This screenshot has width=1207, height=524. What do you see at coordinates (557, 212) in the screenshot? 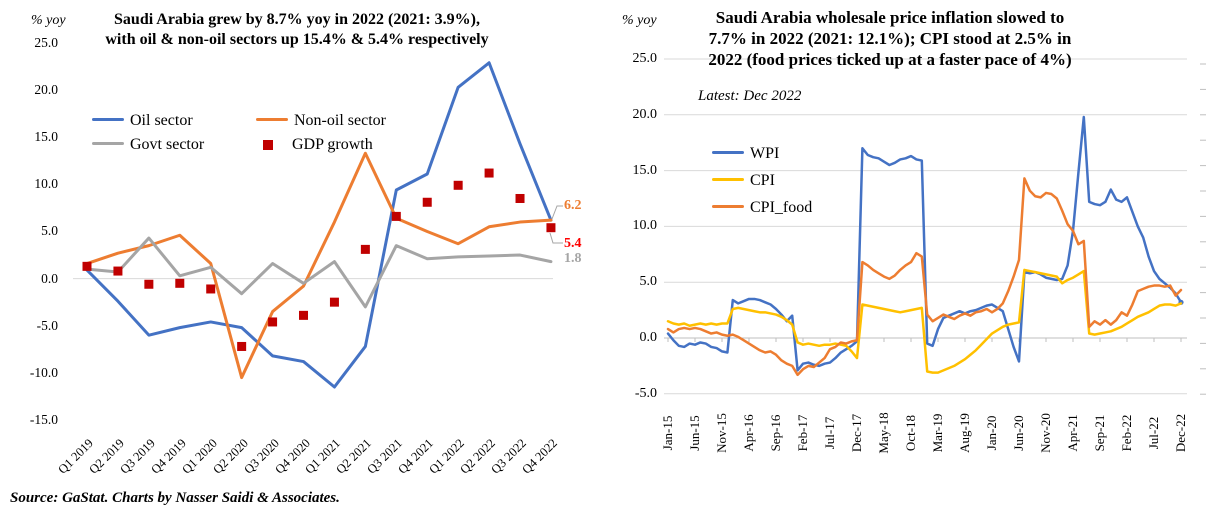
I see `end-label-leader-top` at bounding box center [557, 212].